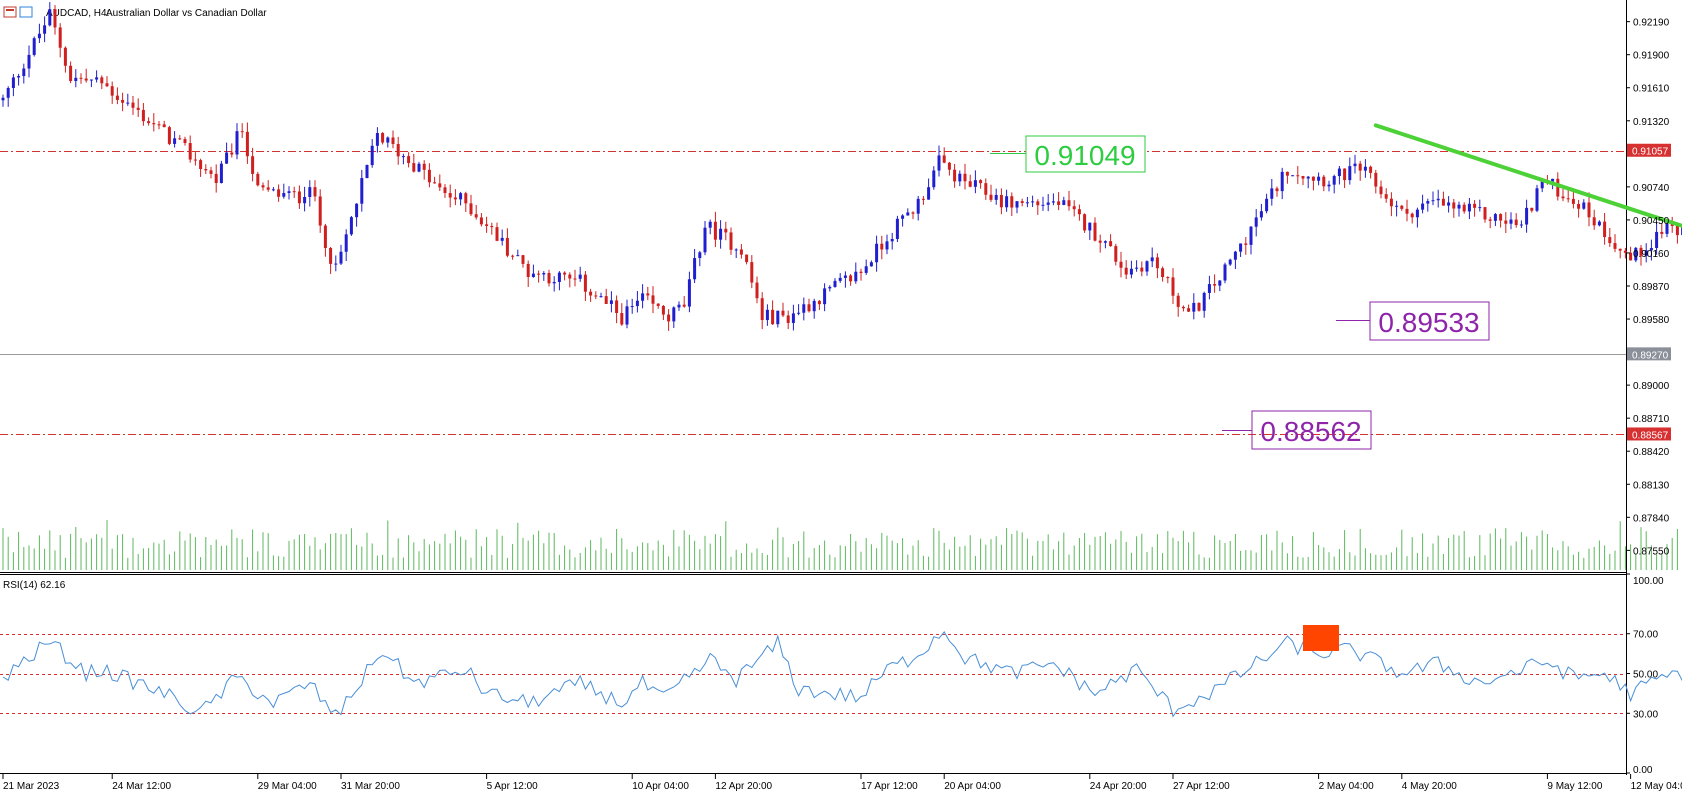 Image resolution: width=1682 pixels, height=797 pixels. What do you see at coordinates (1648, 581) in the screenshot?
I see `rsi-tick-label: 100.00` at bounding box center [1648, 581].